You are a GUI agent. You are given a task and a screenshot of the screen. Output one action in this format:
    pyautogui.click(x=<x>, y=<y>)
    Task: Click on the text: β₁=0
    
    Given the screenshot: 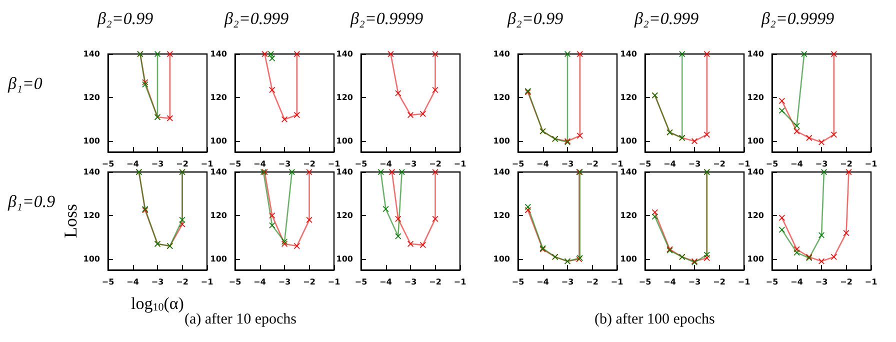 What is the action you would take?
    pyautogui.click(x=25, y=83)
    